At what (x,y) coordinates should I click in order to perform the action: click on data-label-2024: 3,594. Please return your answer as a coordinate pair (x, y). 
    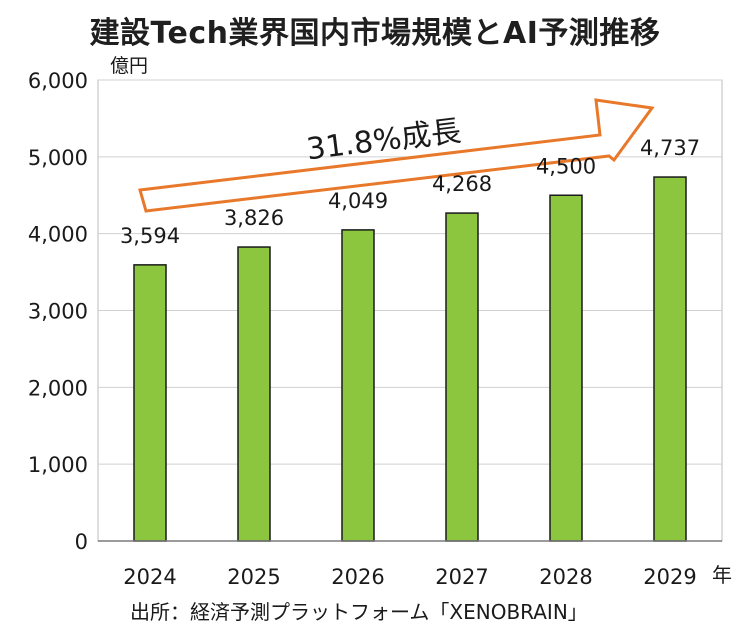
    Looking at the image, I should click on (150, 236).